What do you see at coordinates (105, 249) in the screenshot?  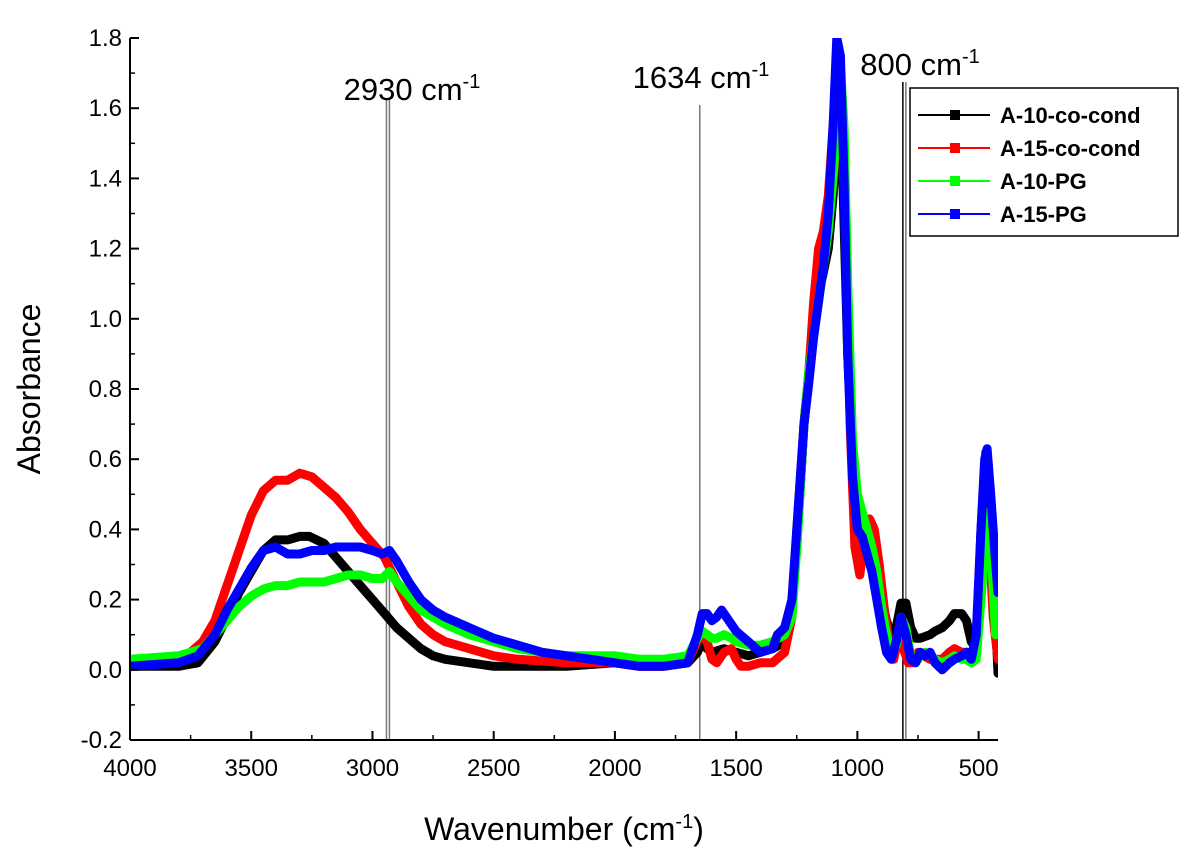 I see `y-tick-label: 1.2` at bounding box center [105, 249].